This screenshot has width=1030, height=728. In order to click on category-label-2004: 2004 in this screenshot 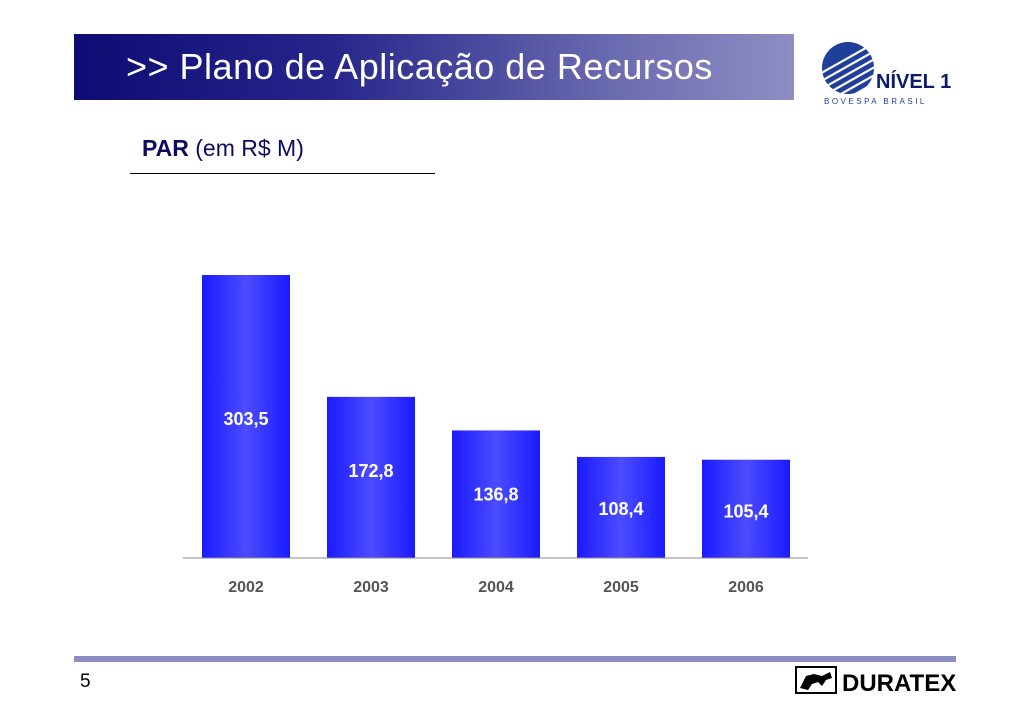, I will do `click(496, 587)`.